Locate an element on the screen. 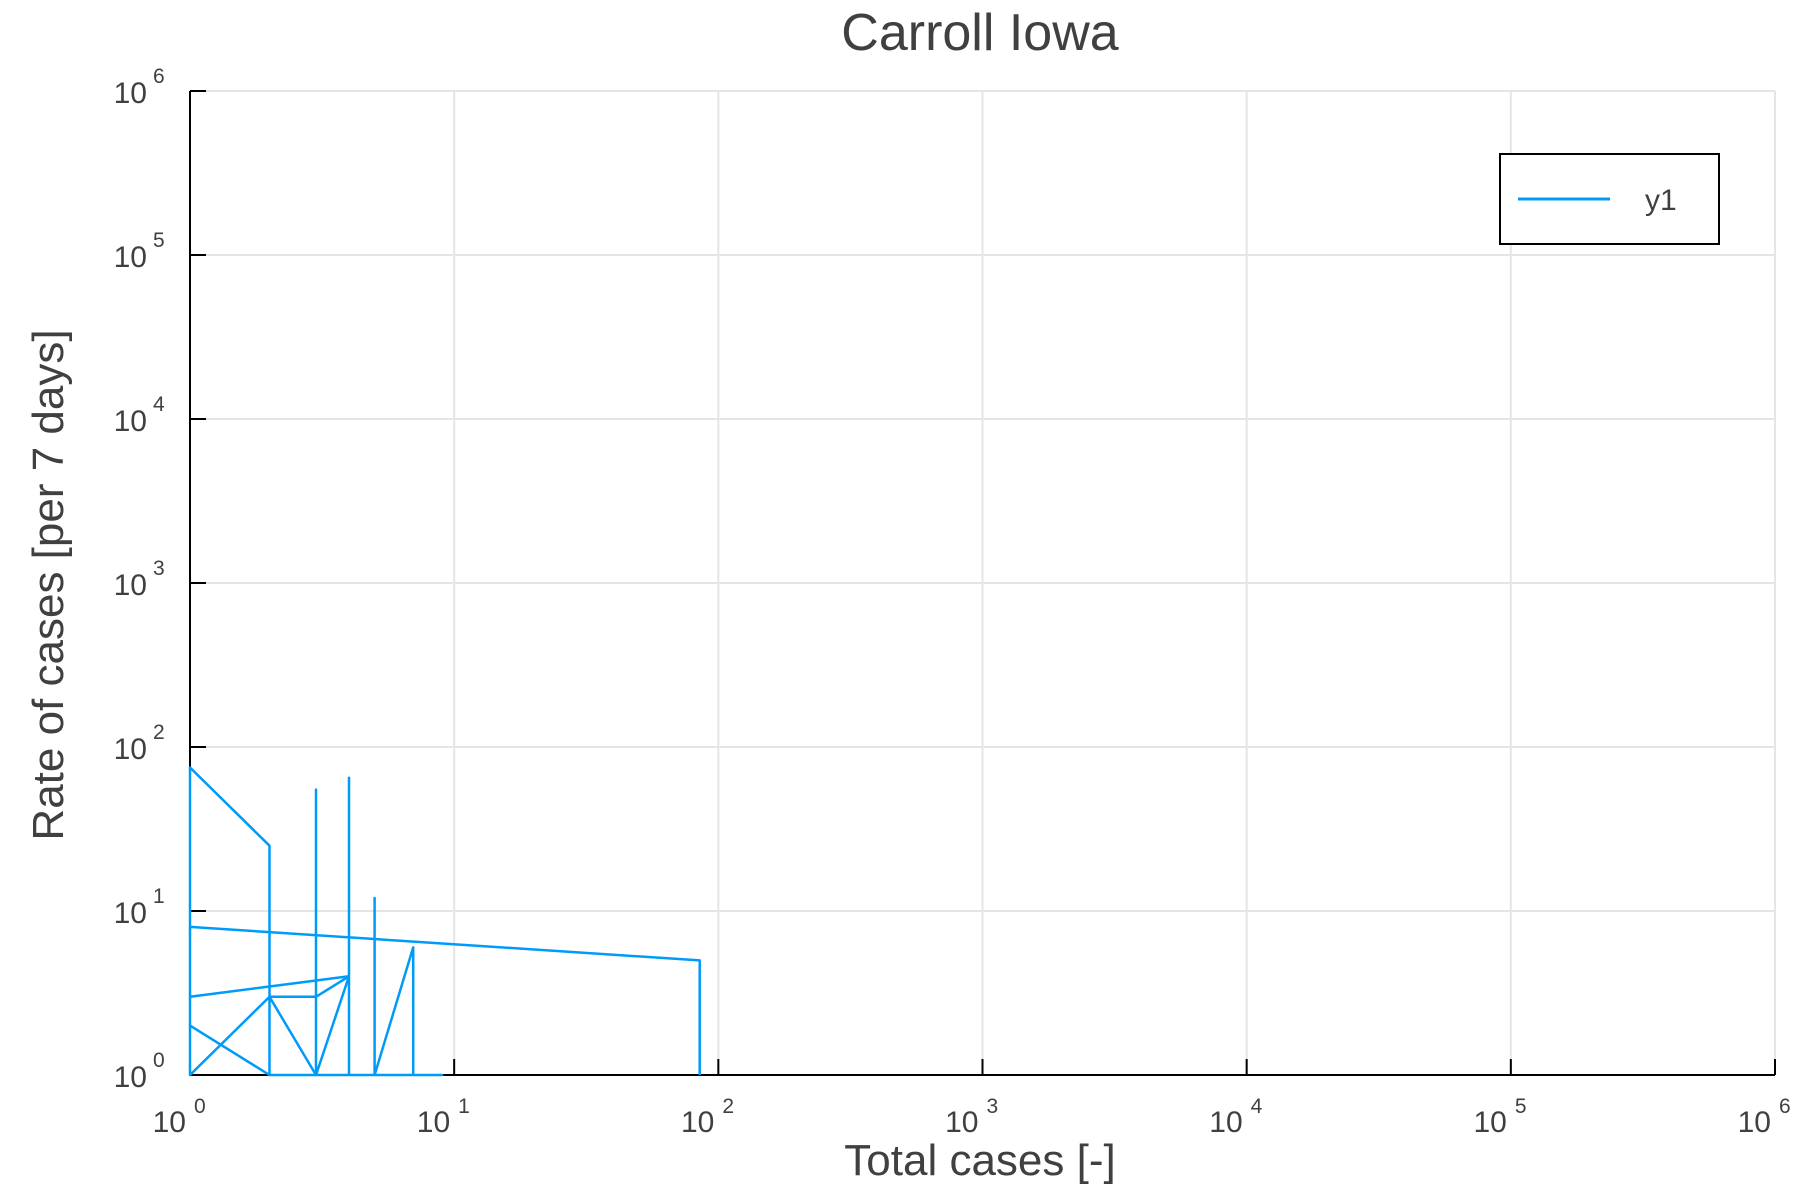  x-ticks: 10 0 10 1 10 2 10 3 10 4 10 5 10 6 is located at coordinates (972, 1099).